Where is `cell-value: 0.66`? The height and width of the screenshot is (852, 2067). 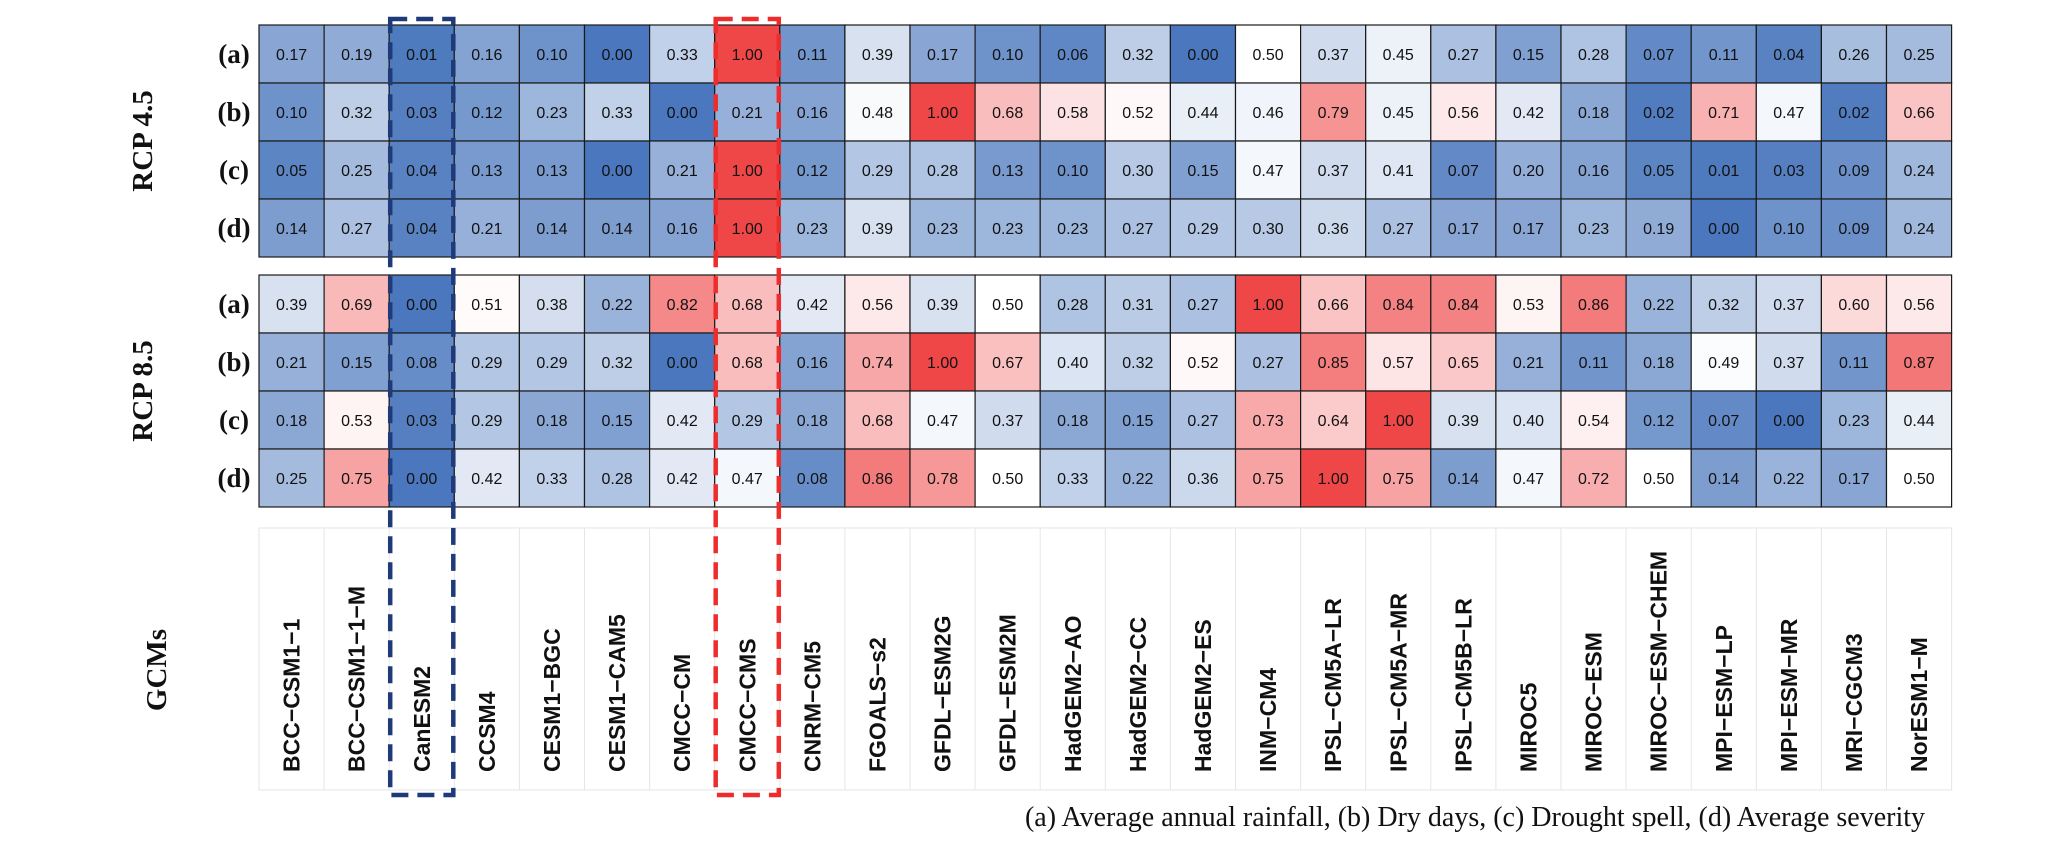 cell-value: 0.66 is located at coordinates (1333, 305).